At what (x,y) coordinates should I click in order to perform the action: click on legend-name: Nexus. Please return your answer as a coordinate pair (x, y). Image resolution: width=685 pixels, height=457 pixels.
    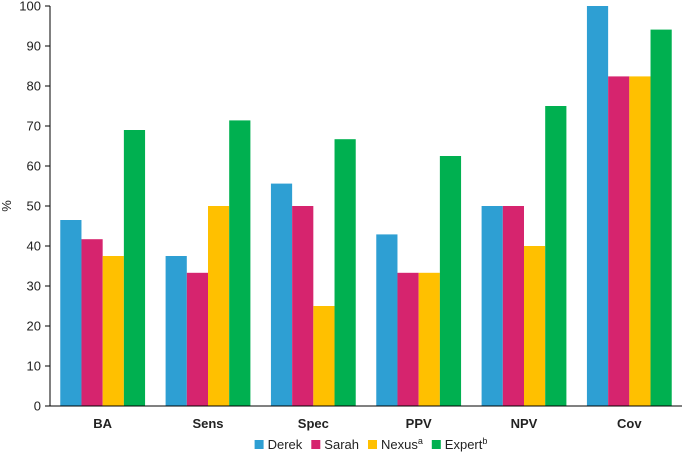
    Looking at the image, I should click on (399, 444).